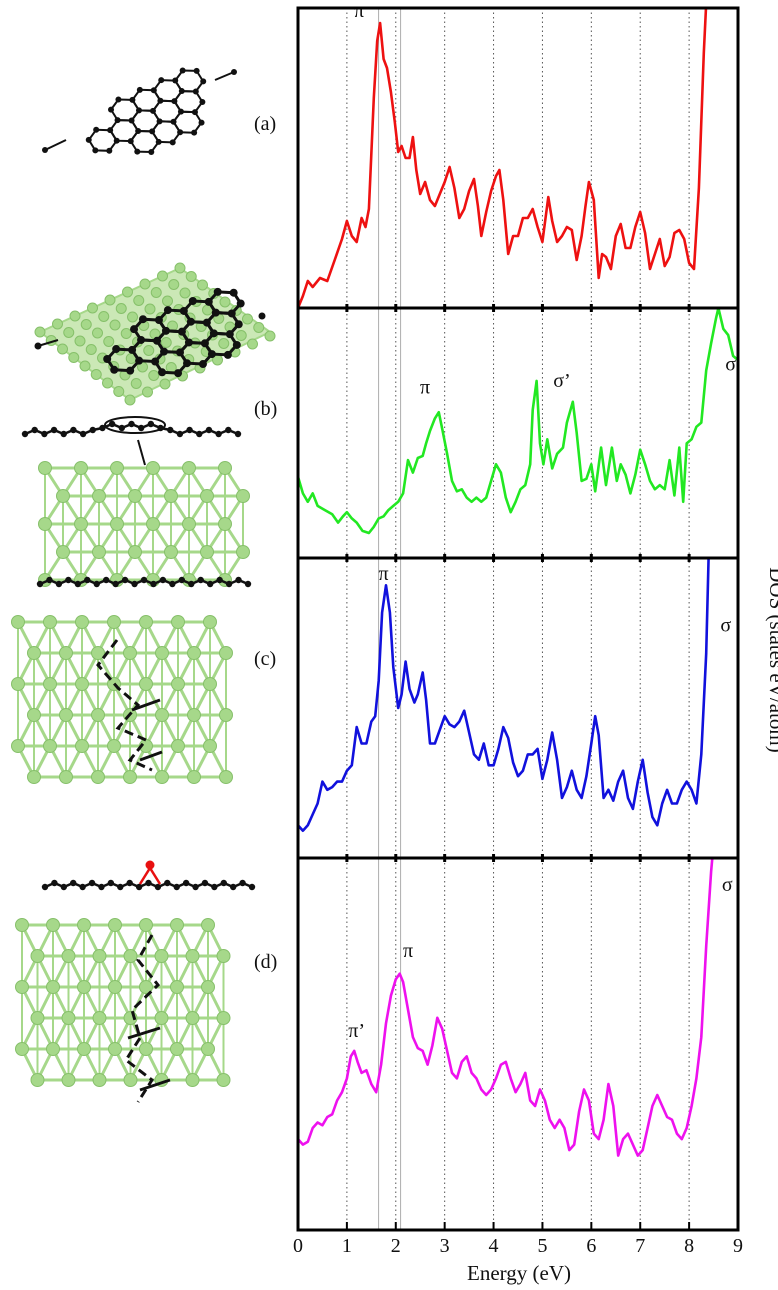 The width and height of the screenshot is (778, 1290). I want to click on dos-curve-a, so click(503, 158).